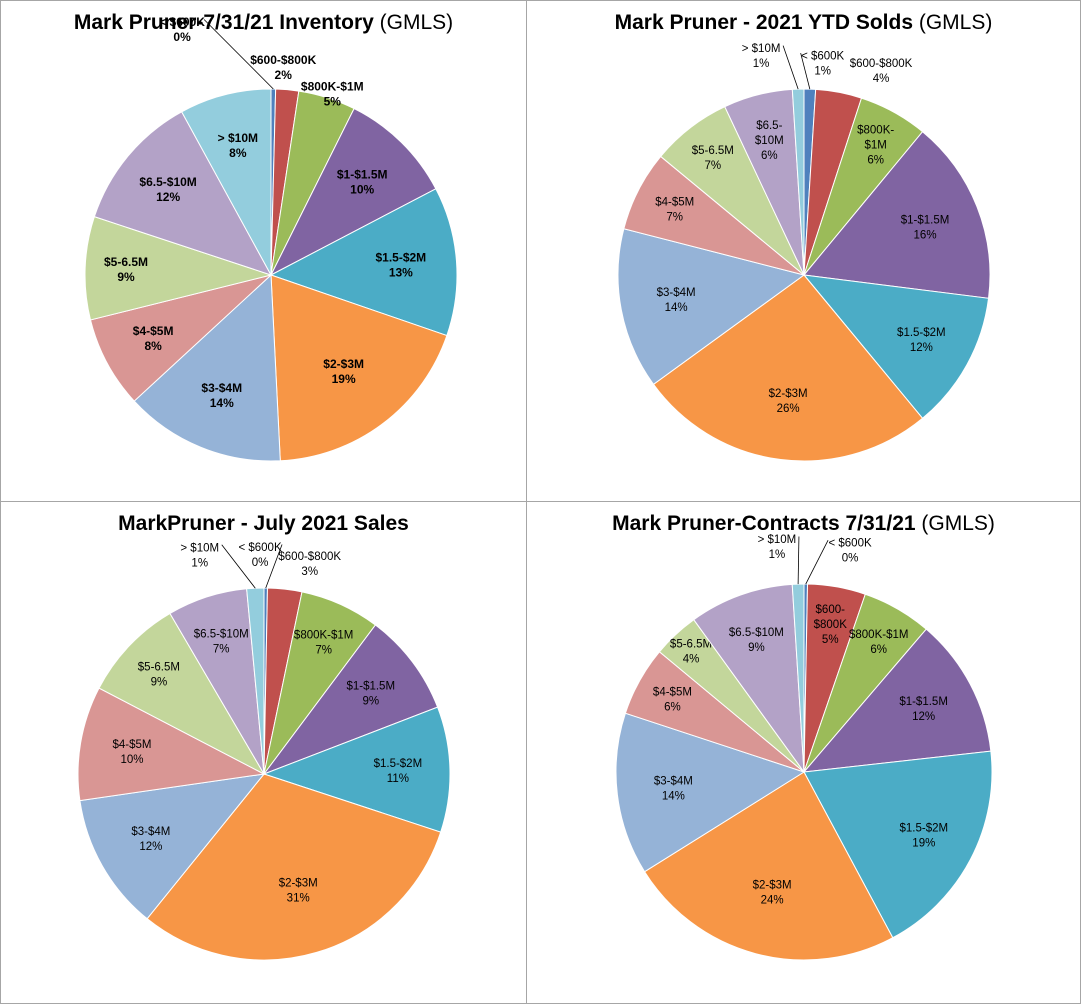 This screenshot has width=1081, height=1005. I want to click on chart-title: MarkPruner - July 2021 Sales, so click(263, 524).